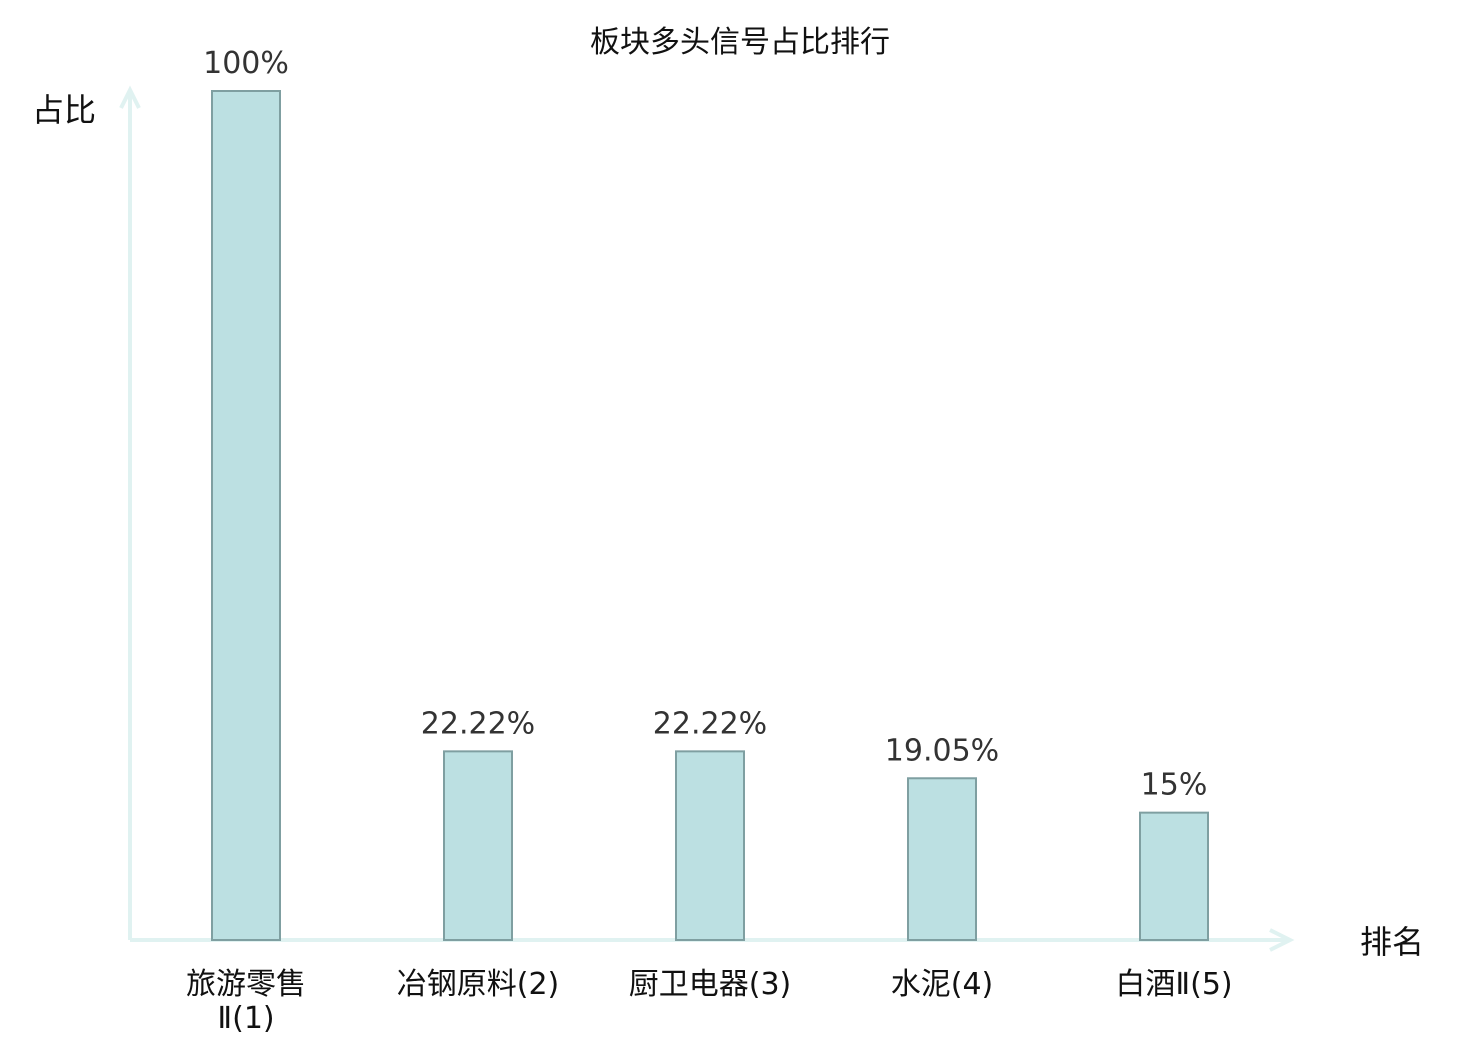  Describe the element at coordinates (942, 984) in the screenshot. I see `category-label: 水泥(4)` at that location.